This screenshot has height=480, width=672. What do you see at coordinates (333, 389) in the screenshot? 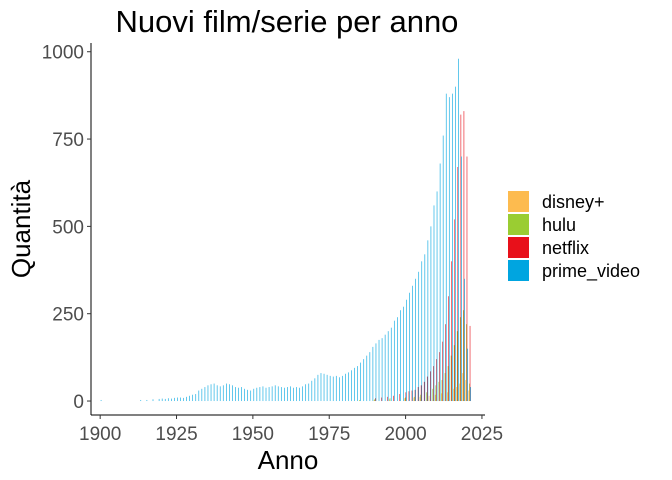
I see `bar-prime_video-1976` at bounding box center [333, 389].